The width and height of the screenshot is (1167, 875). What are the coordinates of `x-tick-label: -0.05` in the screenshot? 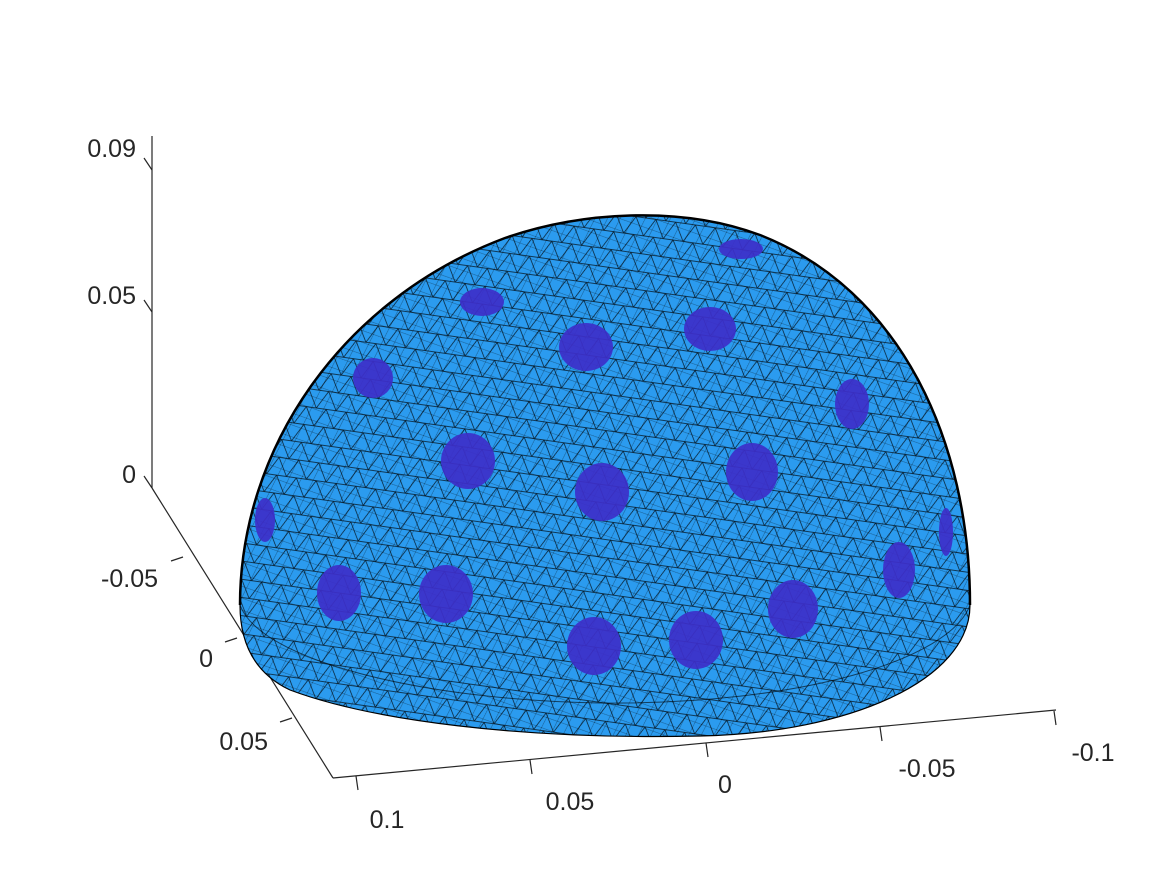 It's located at (927, 769).